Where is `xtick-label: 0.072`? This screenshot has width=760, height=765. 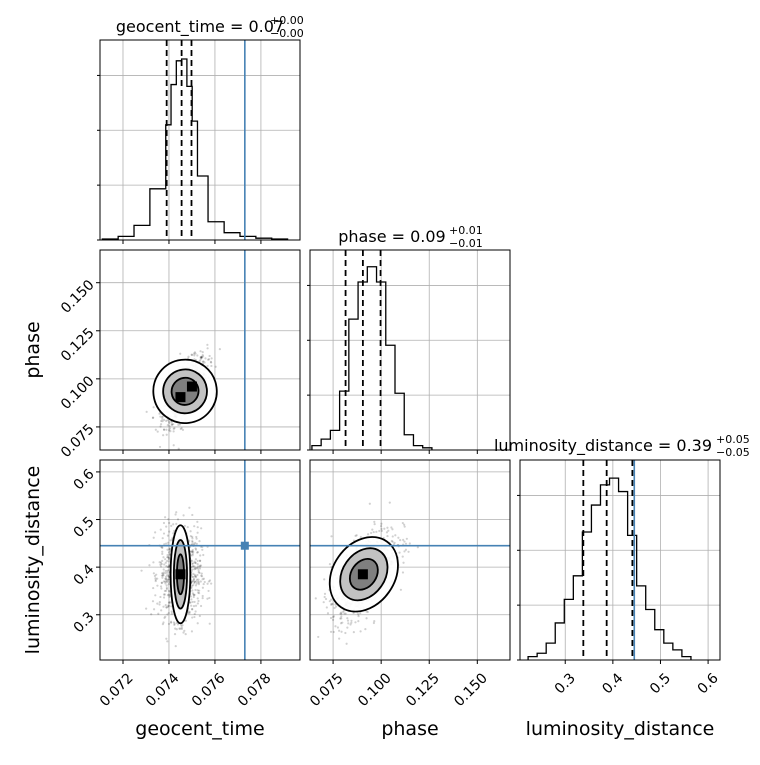
xtick-label: 0.072 is located at coordinates (117, 690).